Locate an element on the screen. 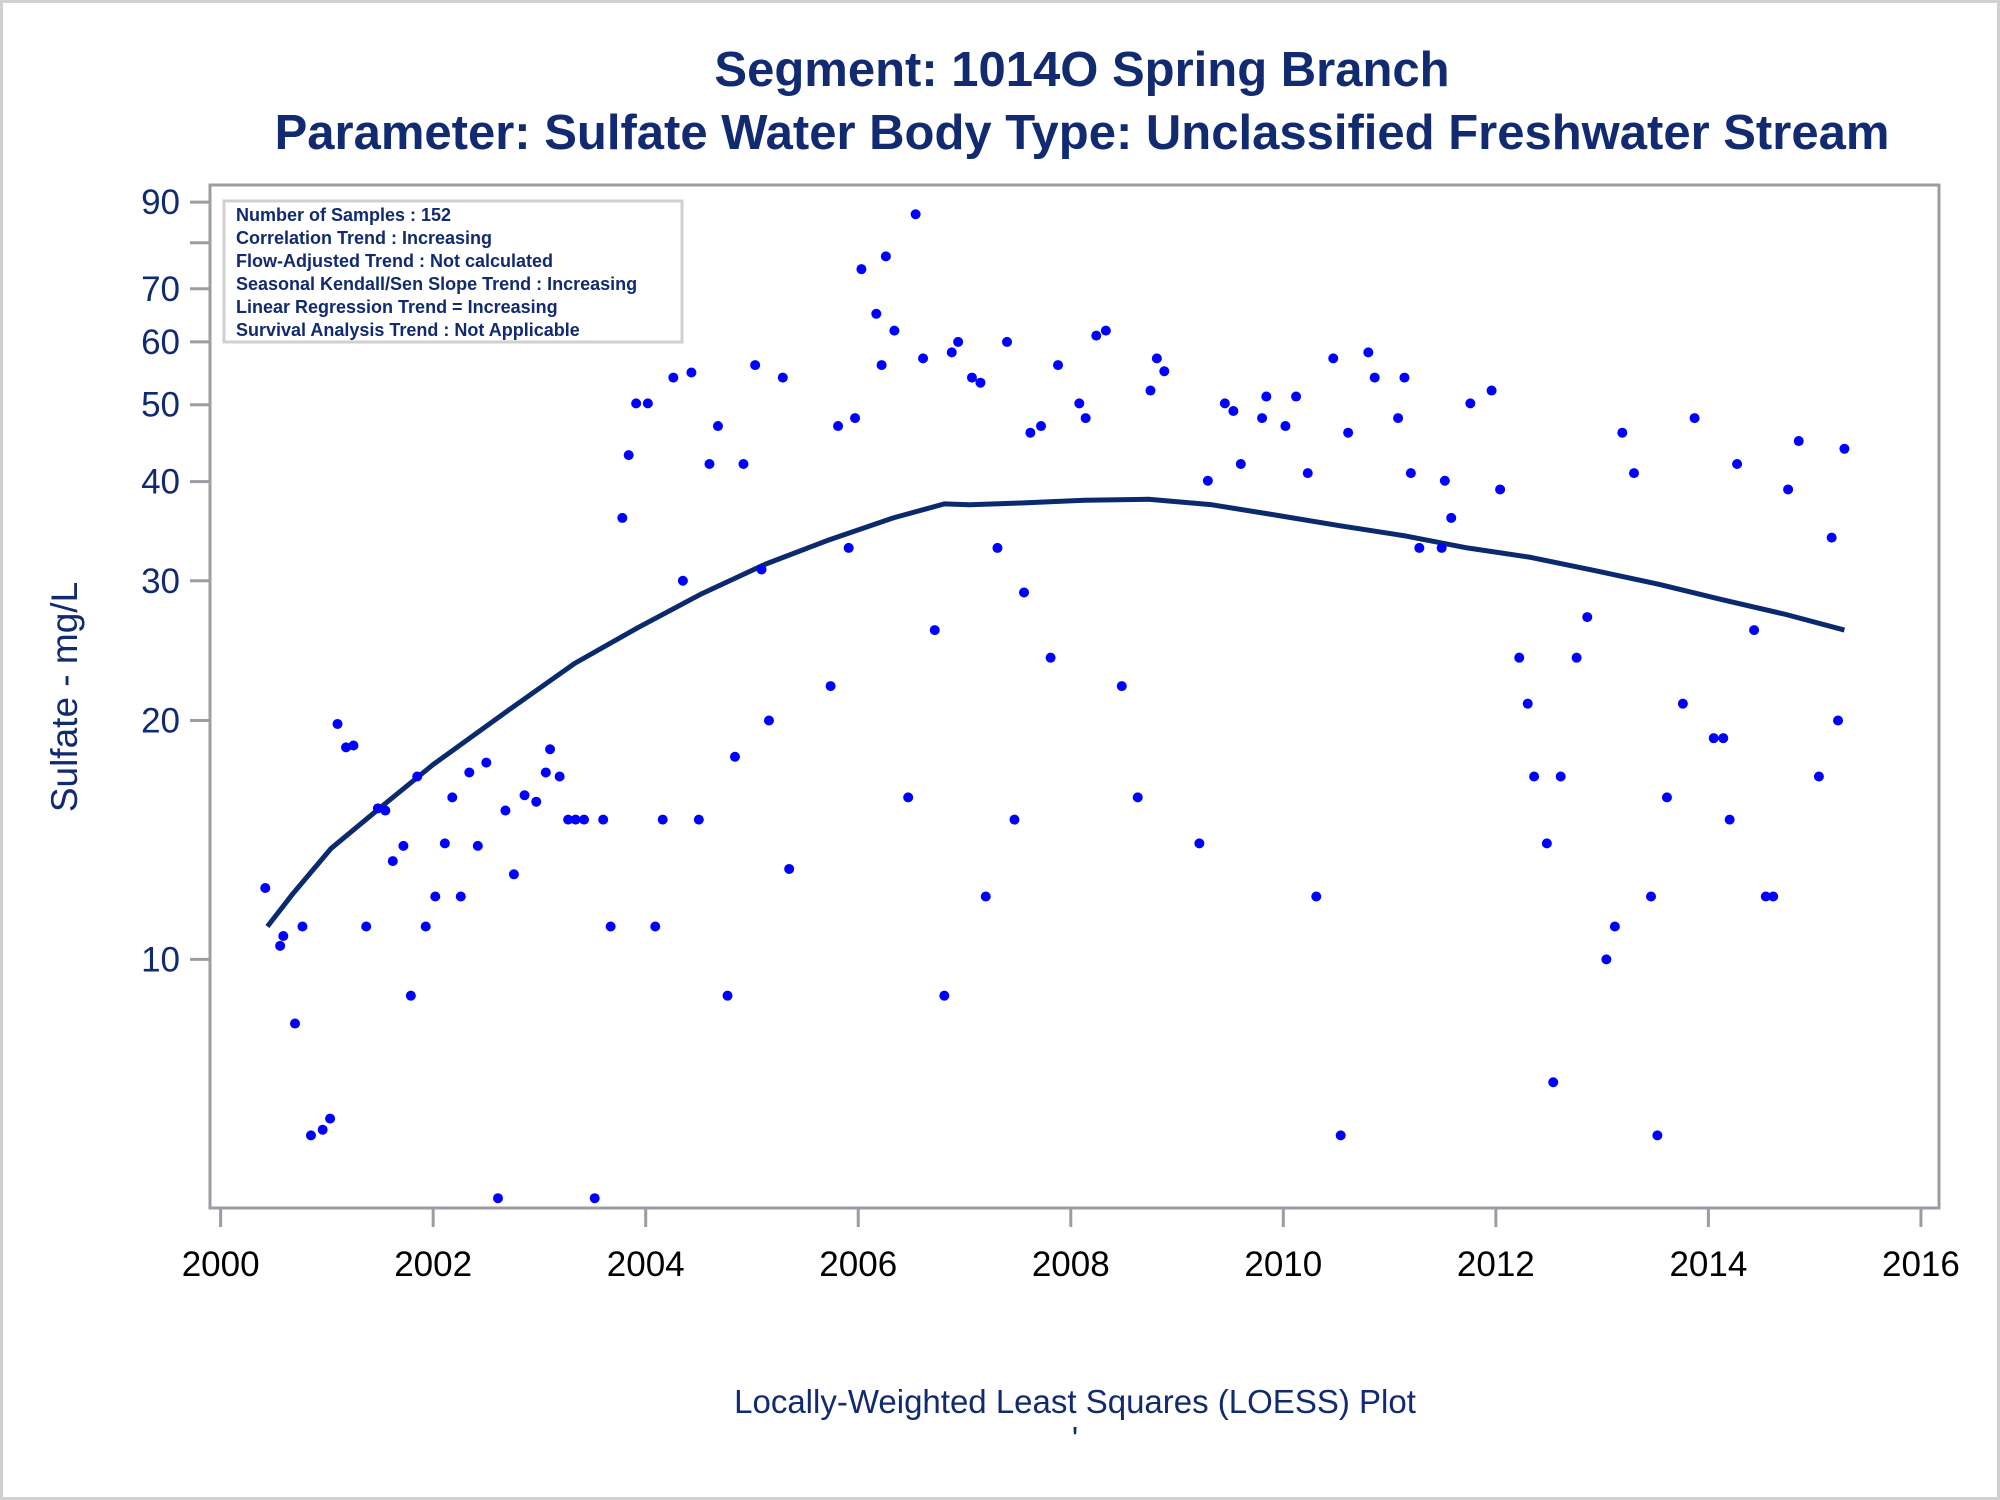  x-tick-label: 2014 is located at coordinates (1708, 1264).